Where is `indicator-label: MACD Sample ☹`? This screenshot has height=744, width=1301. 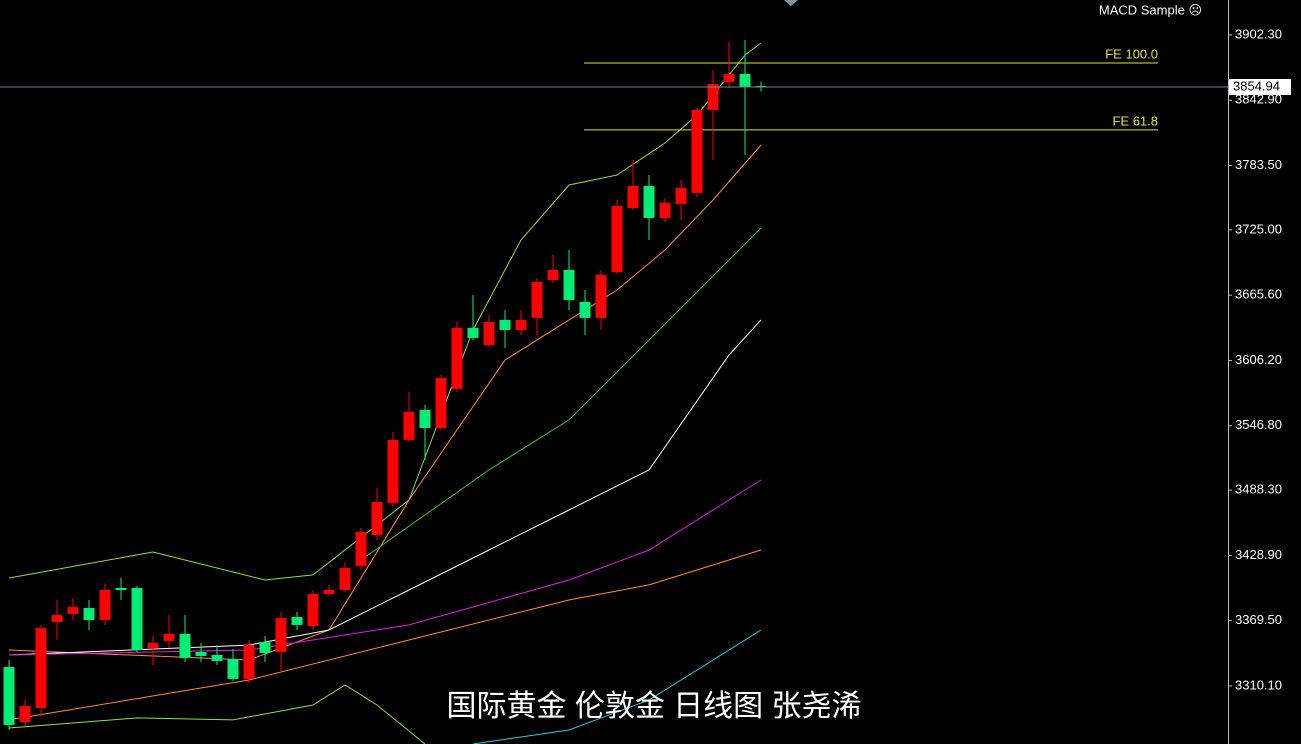 indicator-label: MACD Sample ☹ is located at coordinates (1150, 9).